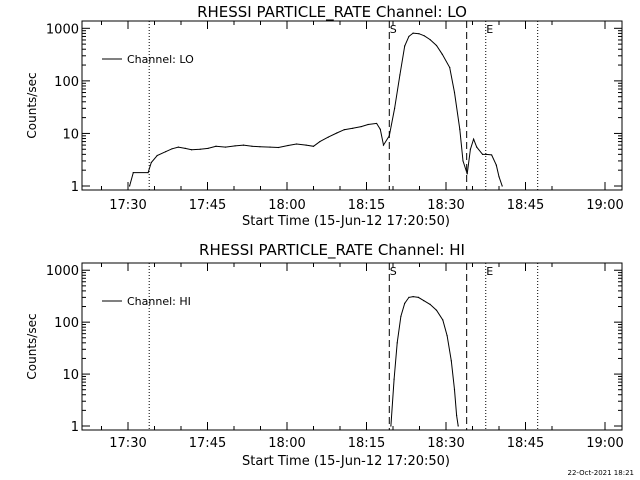 This screenshot has height=480, width=640. What do you see at coordinates (346, 221) in the screenshot?
I see `x-axis-label: Start Time (15-Jun-12 17:20:50)` at bounding box center [346, 221].